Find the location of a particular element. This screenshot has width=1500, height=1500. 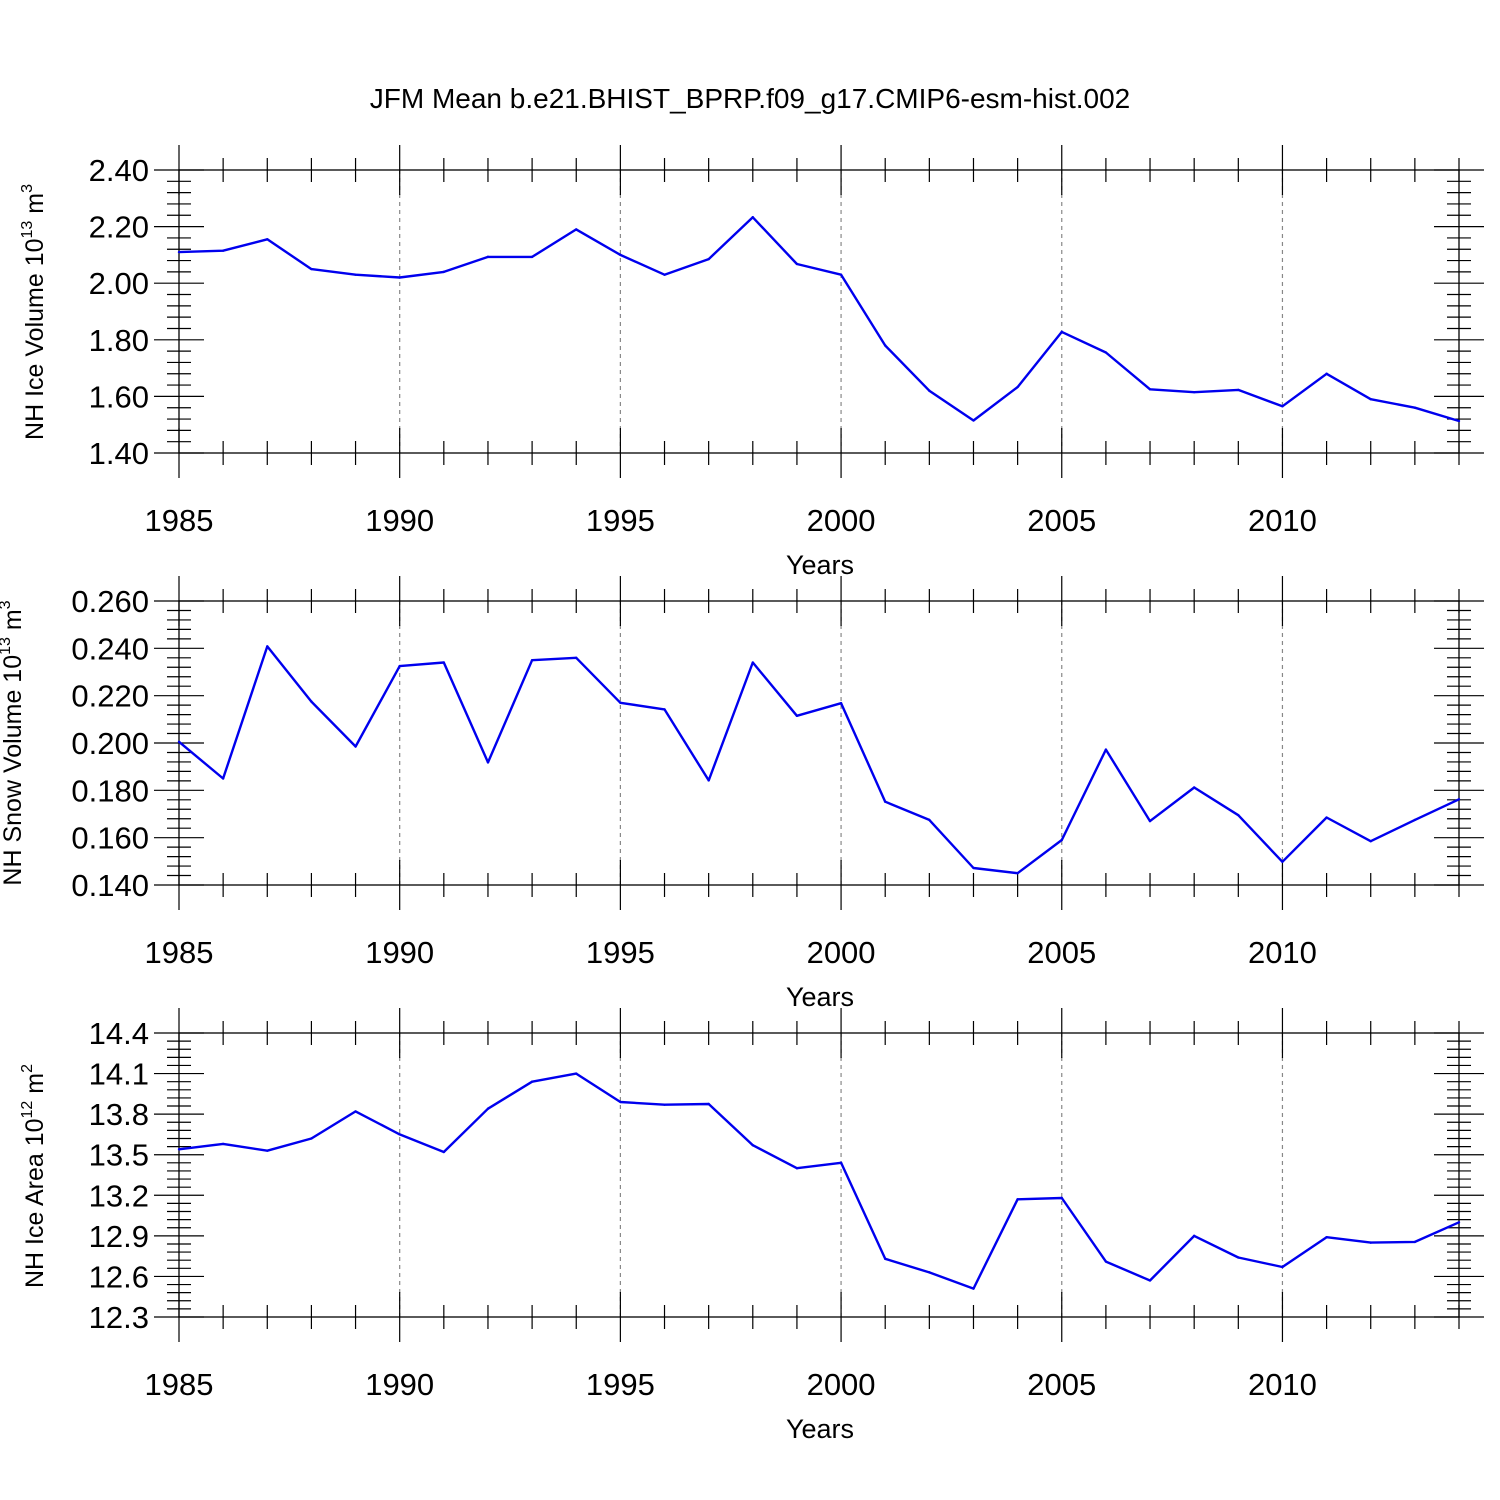

ytick-label-4: 2.20 is located at coordinates (119, 227).